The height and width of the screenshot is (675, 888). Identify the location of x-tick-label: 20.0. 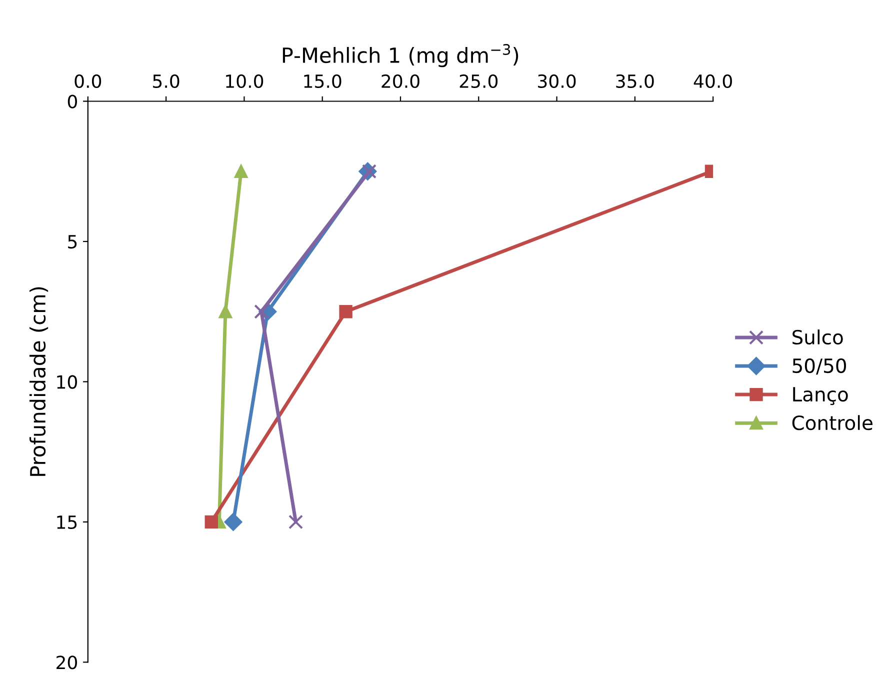
(401, 81).